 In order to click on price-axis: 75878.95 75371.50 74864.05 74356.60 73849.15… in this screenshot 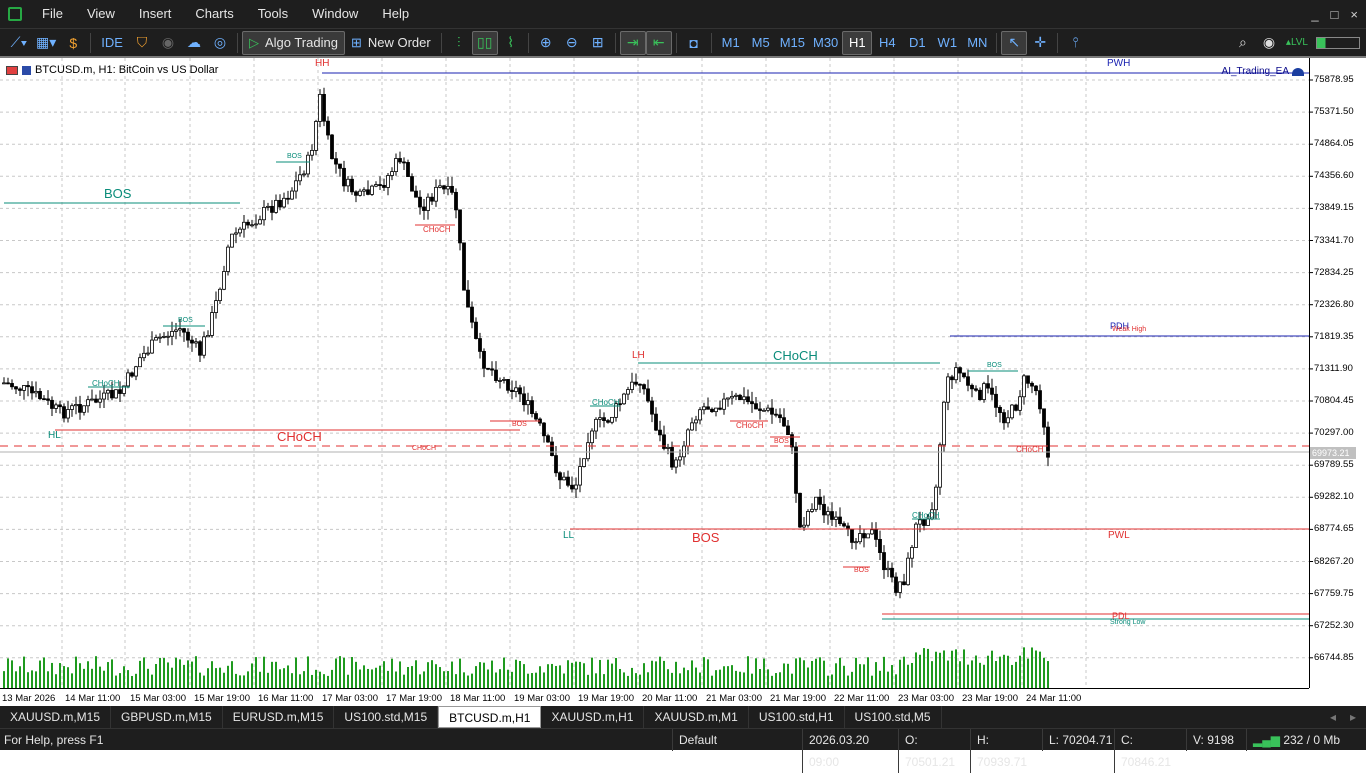, I will do `click(1337, 373)`.